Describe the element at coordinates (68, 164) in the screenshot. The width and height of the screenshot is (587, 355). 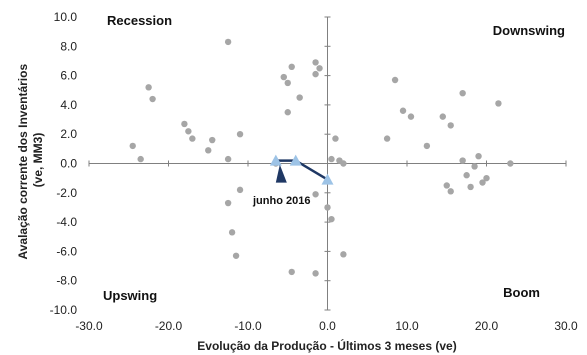
I see `y-tick-label: 0.0` at that location.